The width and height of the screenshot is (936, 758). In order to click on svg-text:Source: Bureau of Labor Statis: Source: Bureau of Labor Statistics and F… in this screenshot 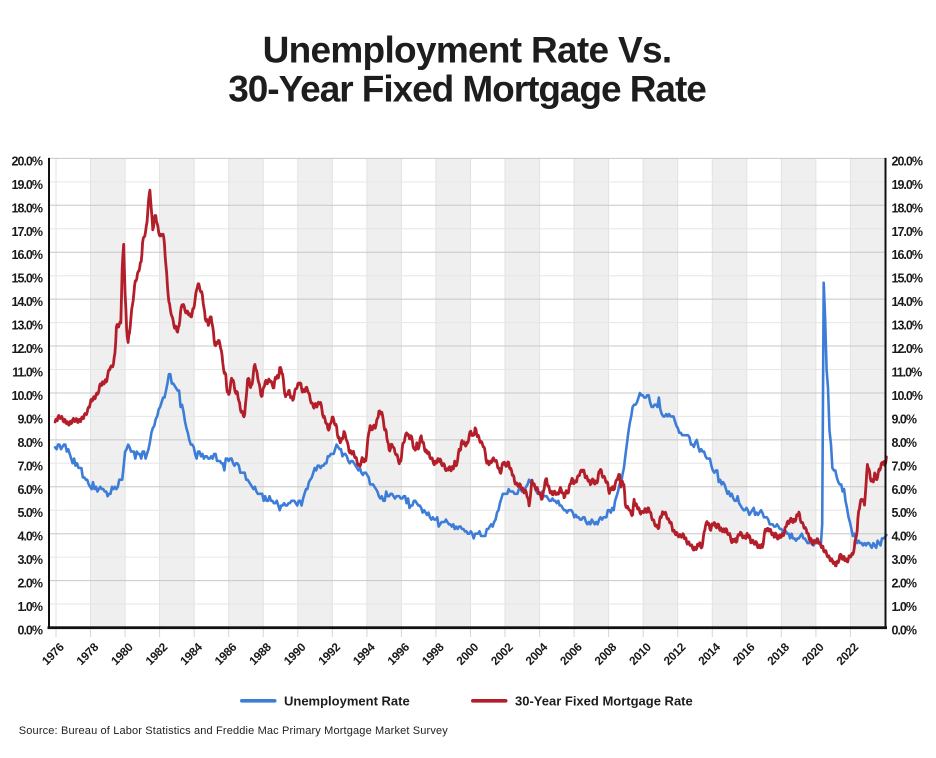, I will do `click(233, 731)`.